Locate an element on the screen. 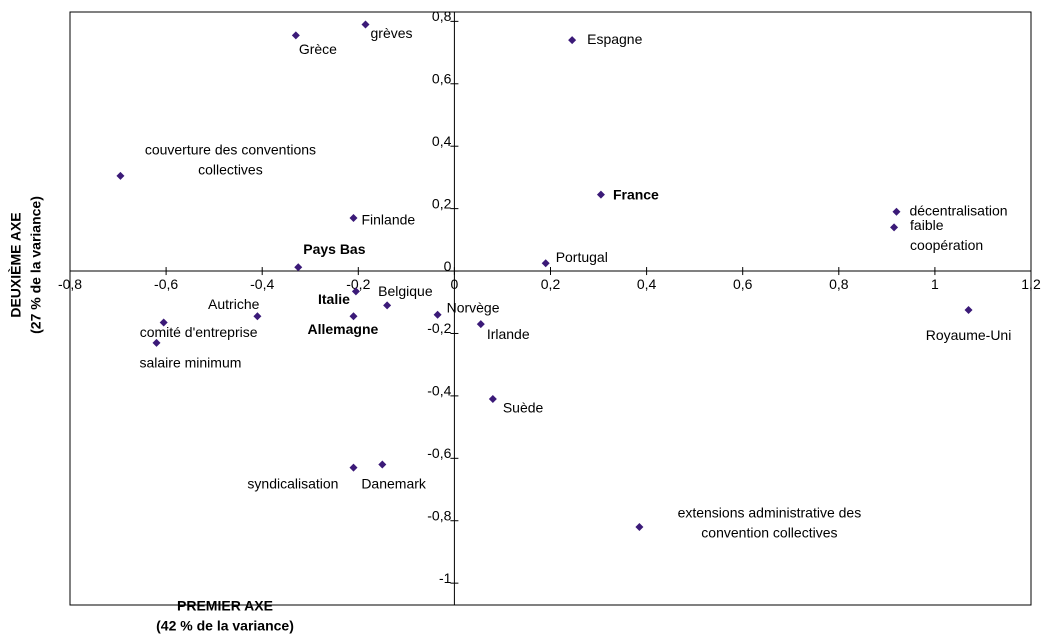 The image size is (1046, 637). point-label: Italie is located at coordinates (334, 299).